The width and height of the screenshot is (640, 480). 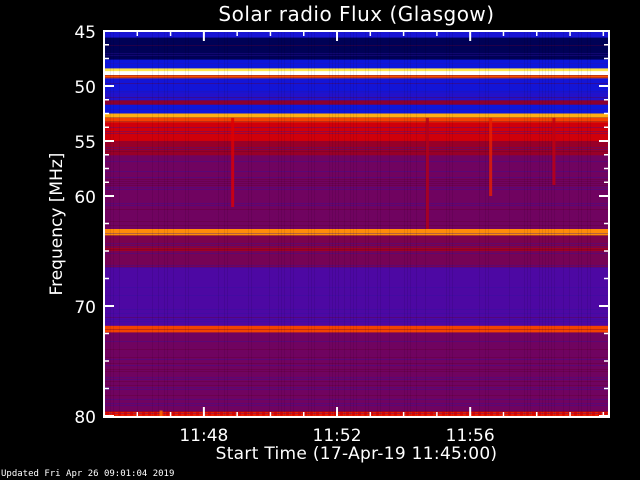 What do you see at coordinates (85, 143) in the screenshot?
I see `y-tick-label: 55` at bounding box center [85, 143].